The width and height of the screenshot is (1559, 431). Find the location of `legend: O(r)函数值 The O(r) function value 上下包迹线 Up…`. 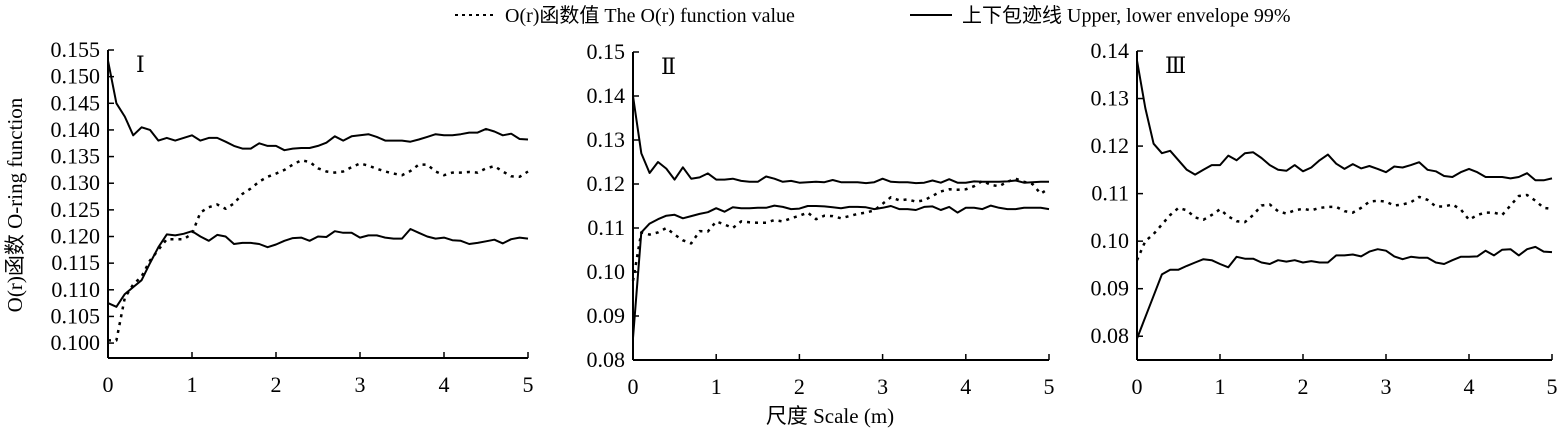

legend: O(r)函数值 The O(r) function value 上下包迹线 Up… is located at coordinates (873, 15).